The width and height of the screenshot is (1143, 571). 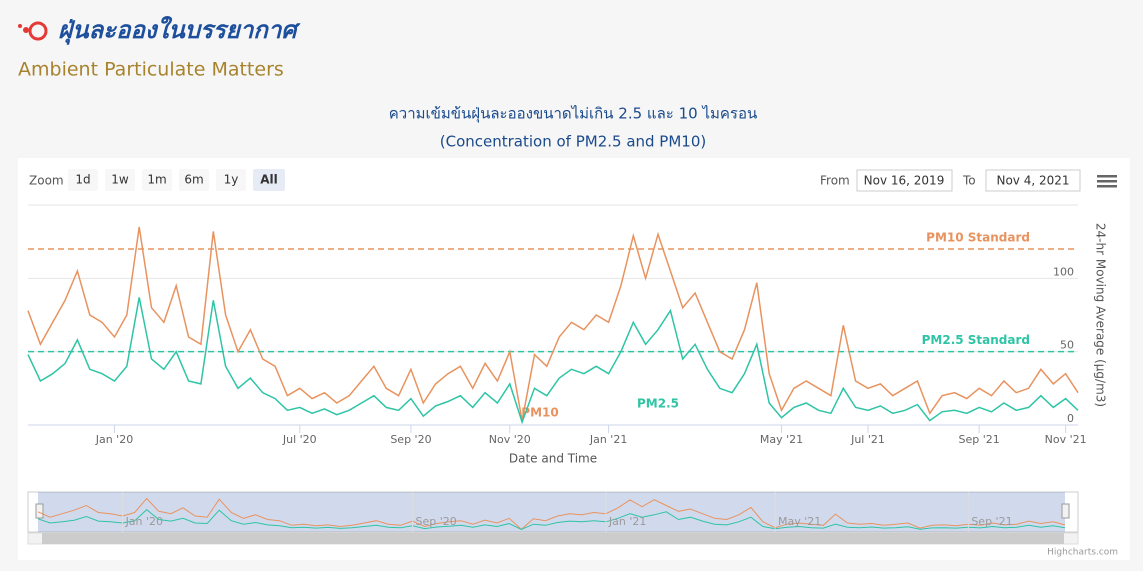 What do you see at coordinates (553, 459) in the screenshot?
I see `x-axis-title: Date and Time` at bounding box center [553, 459].